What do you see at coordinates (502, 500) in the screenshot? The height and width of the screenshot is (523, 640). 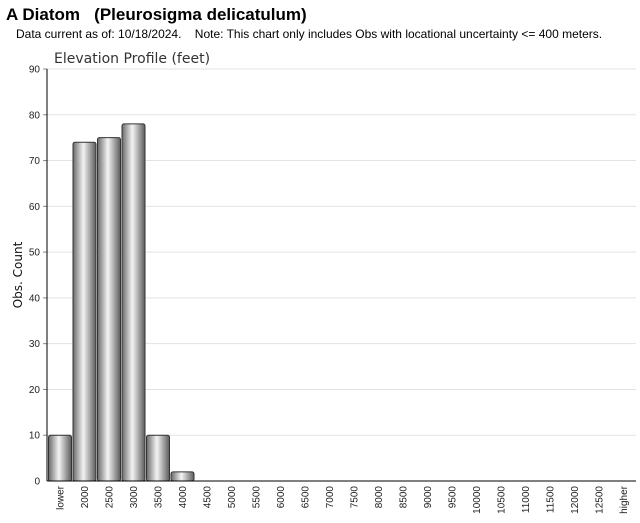 I see `x-tick-label: 10500` at bounding box center [502, 500].